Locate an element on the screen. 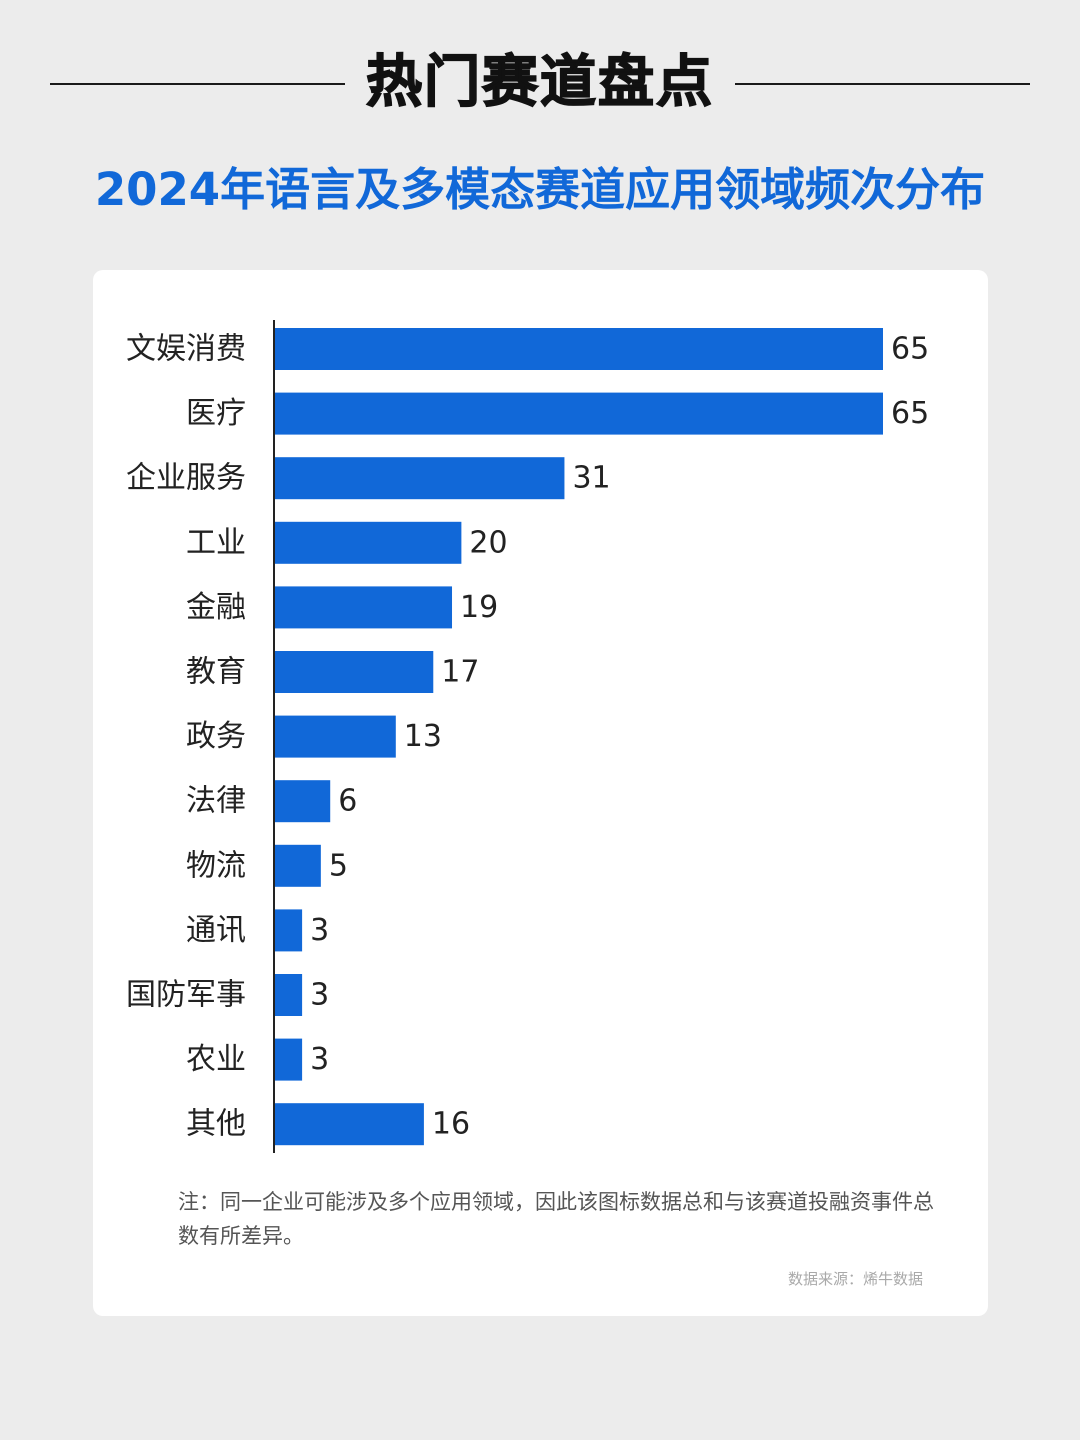 The height and width of the screenshot is (1440, 1080). chart-title: 2024年语言及多模态赛道应用领域频次分布 is located at coordinates (540, 189).